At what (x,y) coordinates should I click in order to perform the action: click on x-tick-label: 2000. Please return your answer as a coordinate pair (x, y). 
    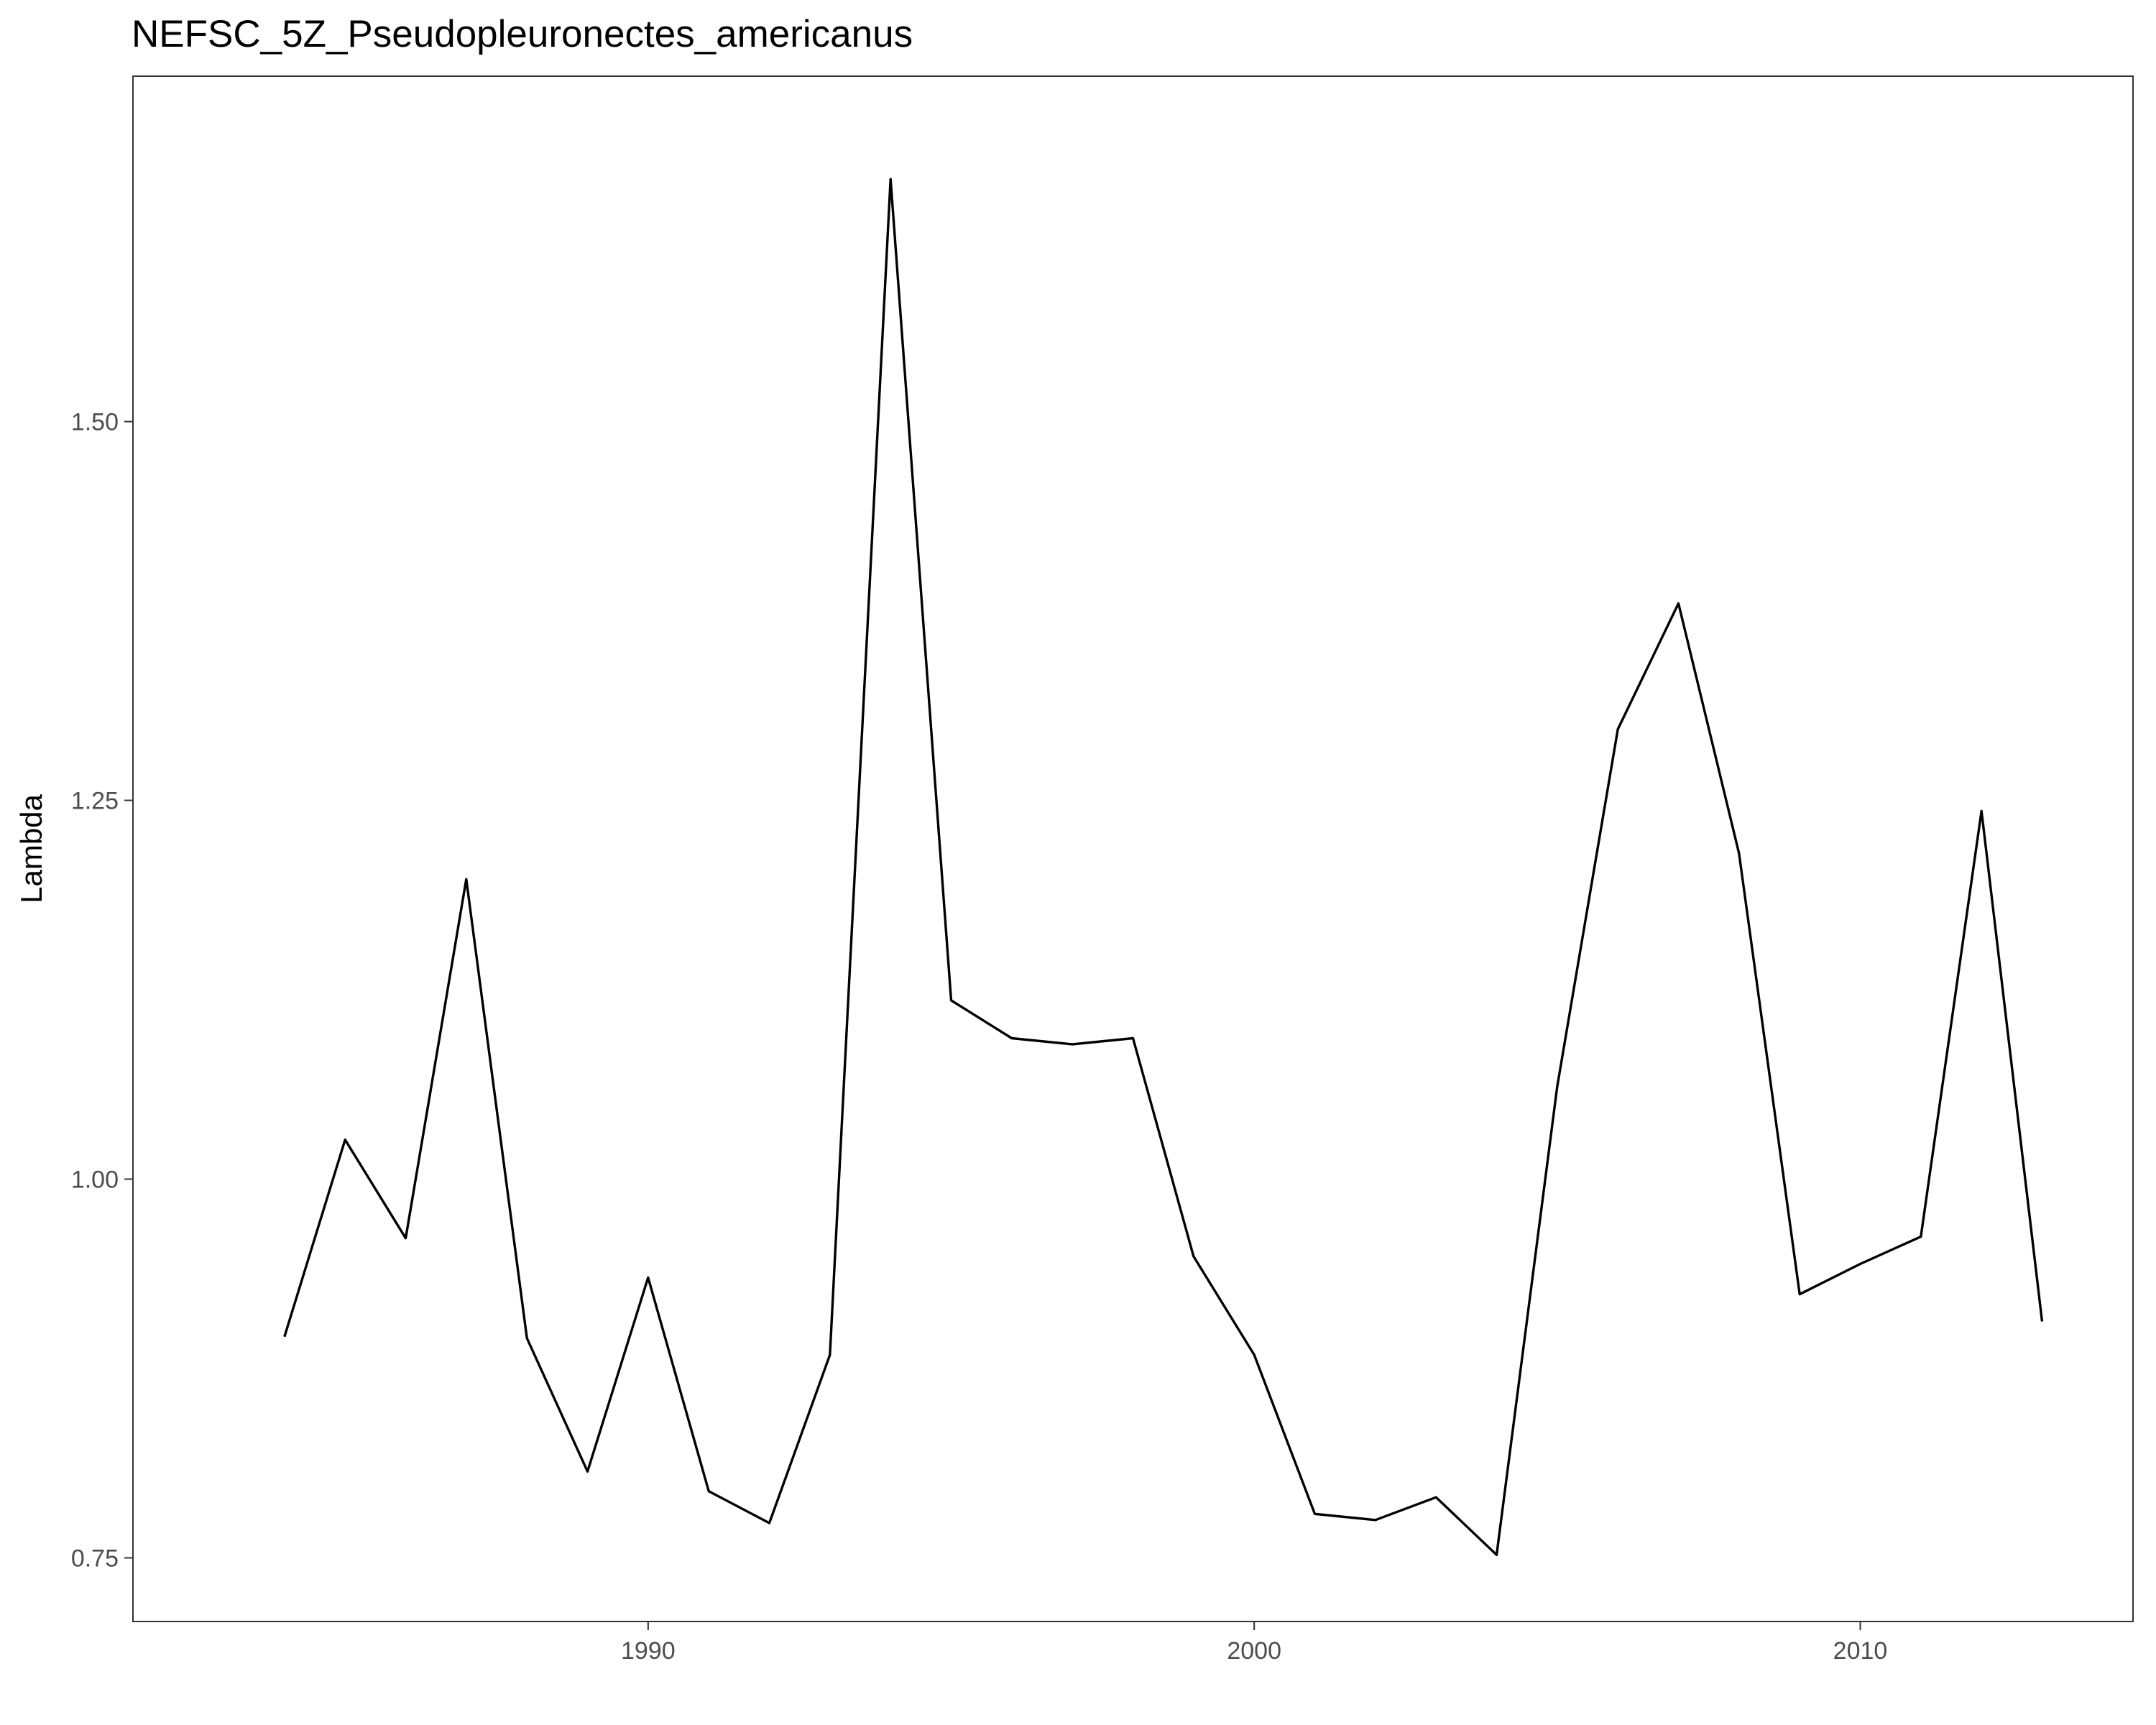
    Looking at the image, I should click on (1254, 1651).